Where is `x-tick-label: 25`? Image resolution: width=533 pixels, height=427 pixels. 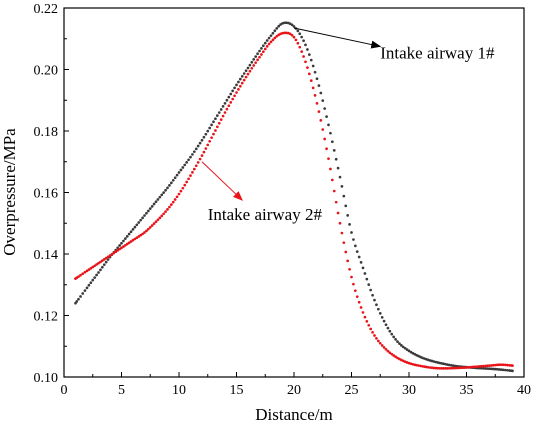 x-tick-label: 25 is located at coordinates (352, 390).